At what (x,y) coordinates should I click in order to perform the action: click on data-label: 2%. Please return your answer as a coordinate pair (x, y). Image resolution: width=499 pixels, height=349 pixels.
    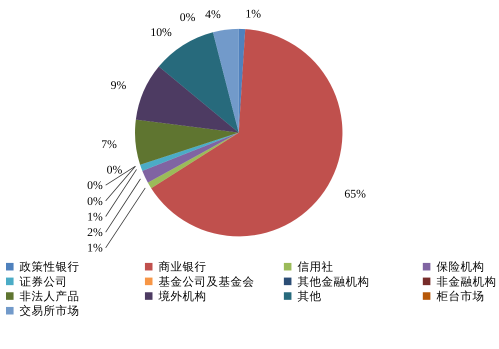
    Looking at the image, I should click on (95, 233).